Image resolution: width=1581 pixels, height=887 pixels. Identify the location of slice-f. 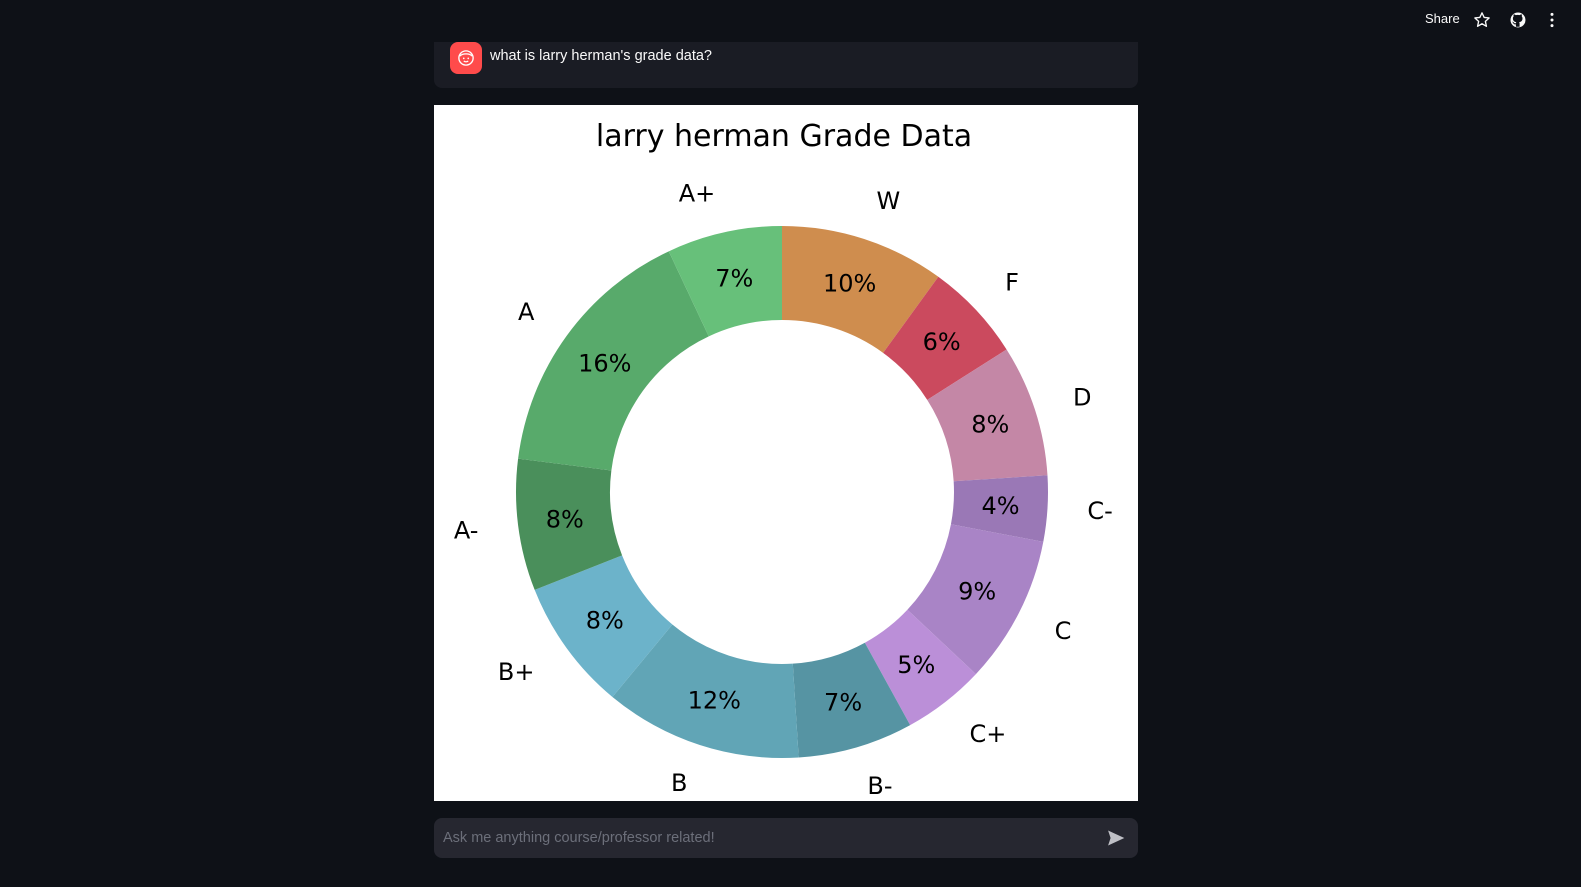
(945, 338).